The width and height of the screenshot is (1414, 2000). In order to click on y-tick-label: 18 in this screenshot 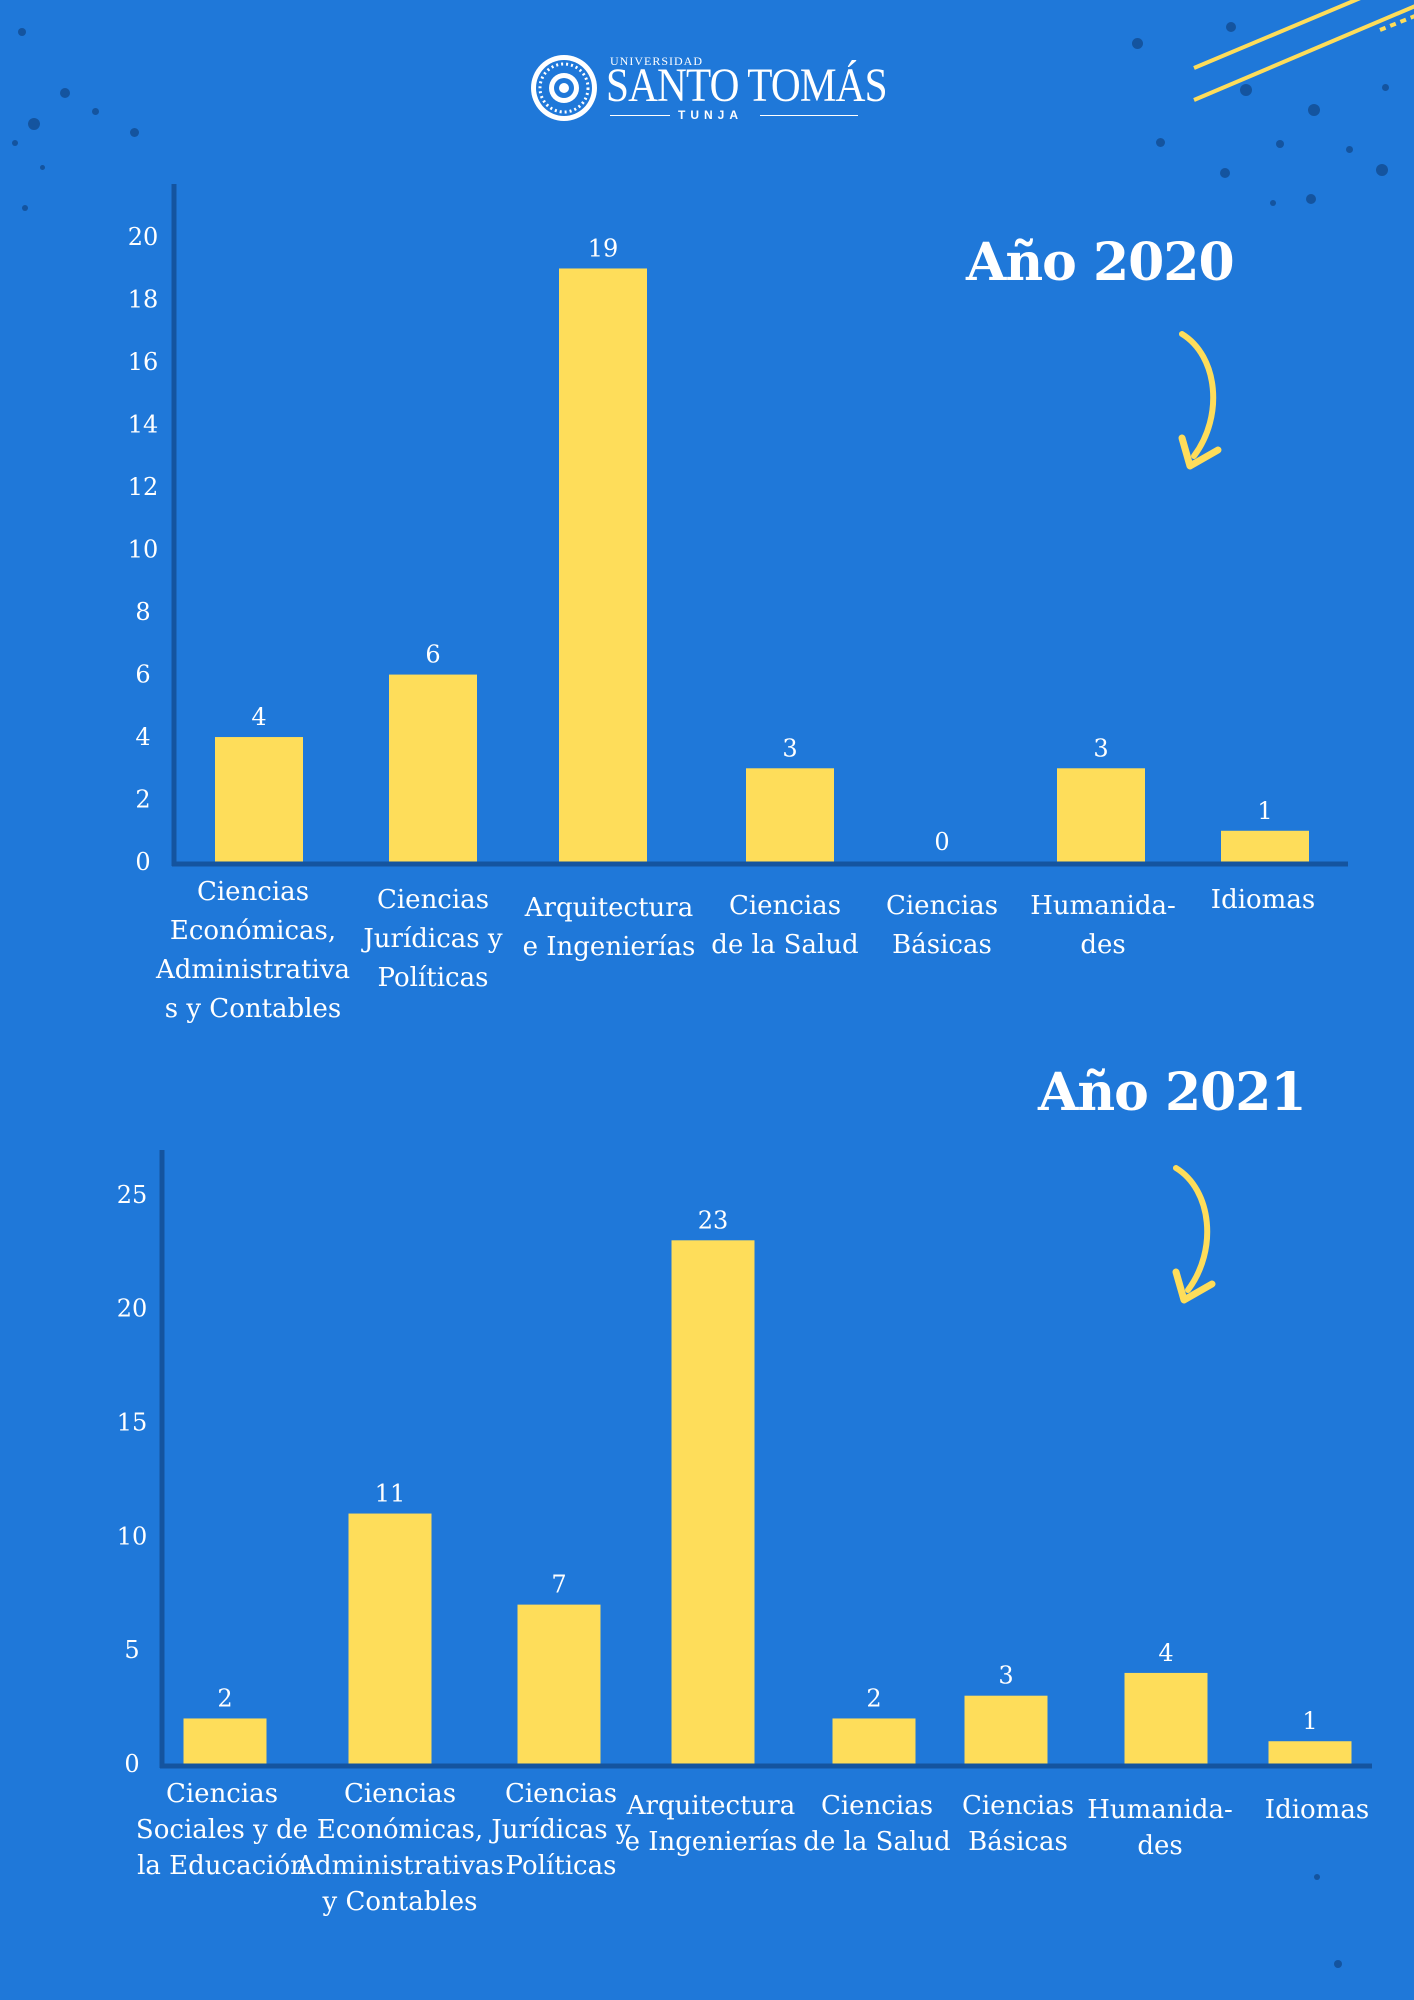, I will do `click(143, 300)`.